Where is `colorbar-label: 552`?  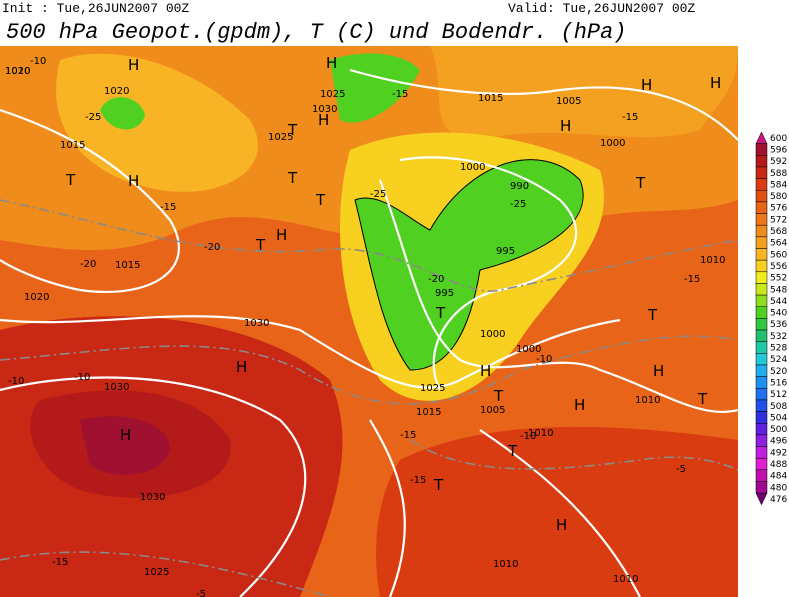
colorbar-label: 552 is located at coordinates (778, 279).